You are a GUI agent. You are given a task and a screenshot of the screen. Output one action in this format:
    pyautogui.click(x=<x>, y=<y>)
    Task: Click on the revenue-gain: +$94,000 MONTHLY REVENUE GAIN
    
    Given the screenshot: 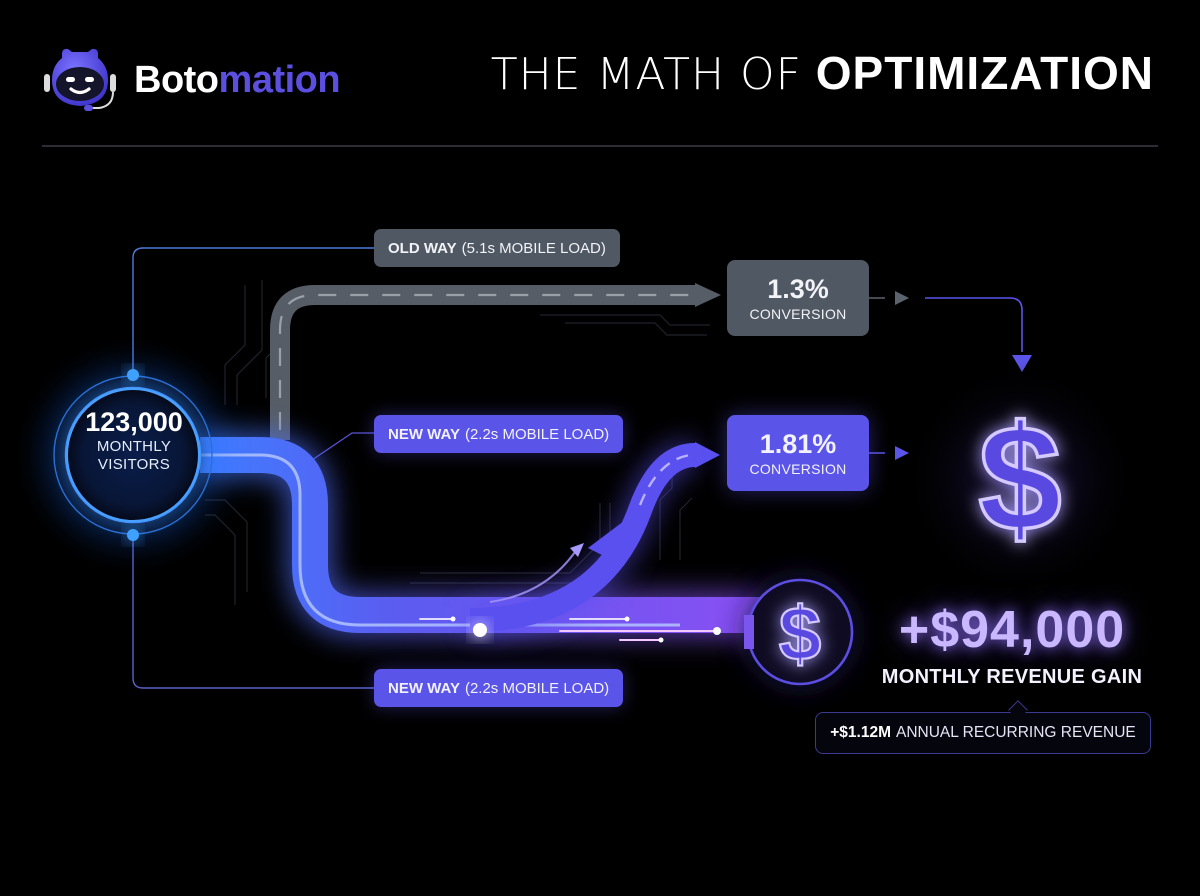 What is the action you would take?
    pyautogui.click(x=1012, y=644)
    